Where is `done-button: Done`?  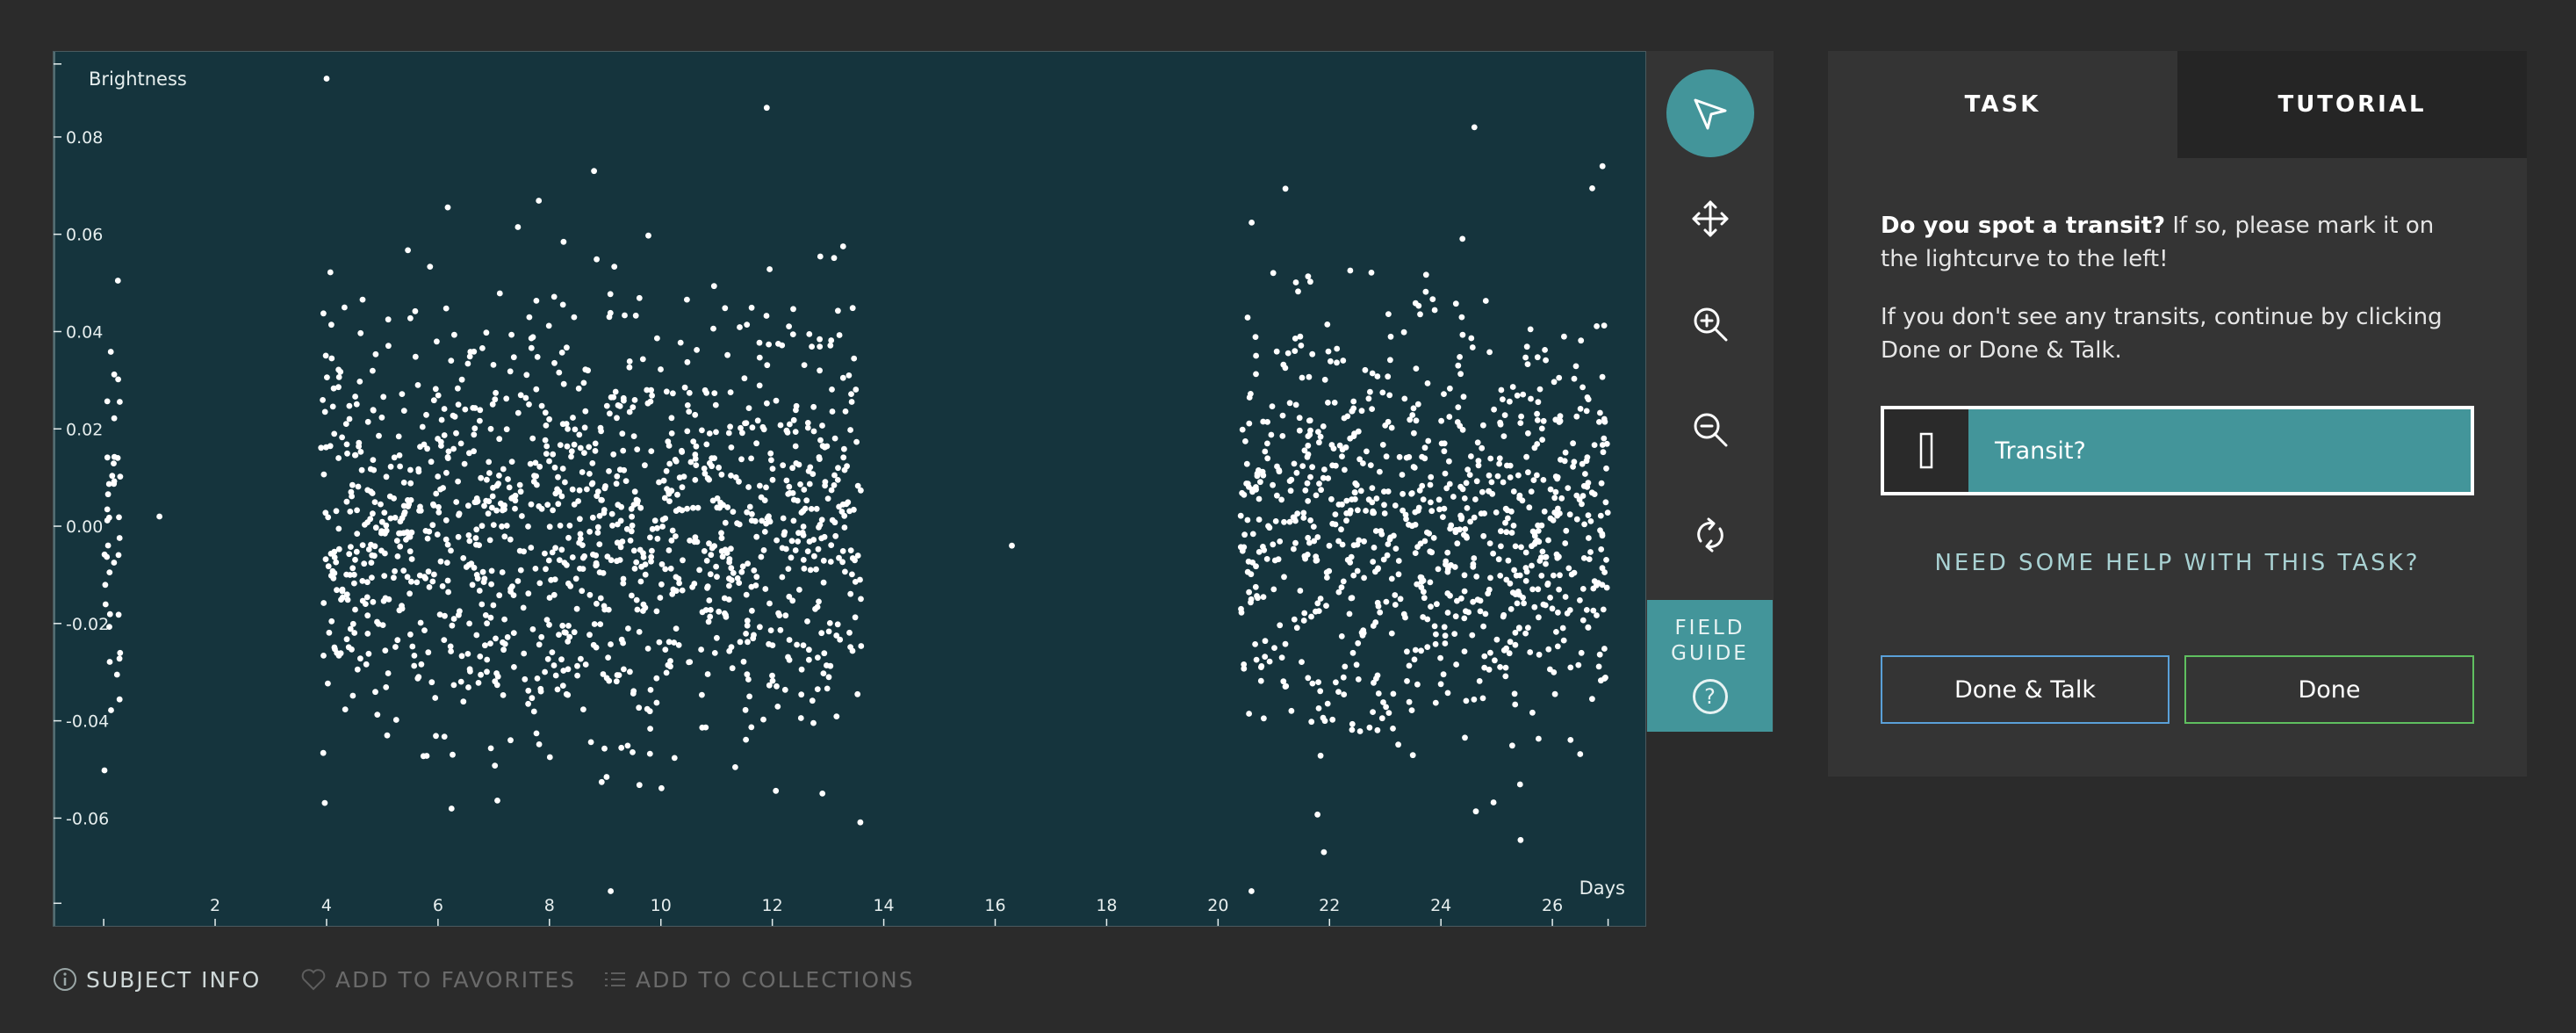
done-button: Done is located at coordinates (2329, 689).